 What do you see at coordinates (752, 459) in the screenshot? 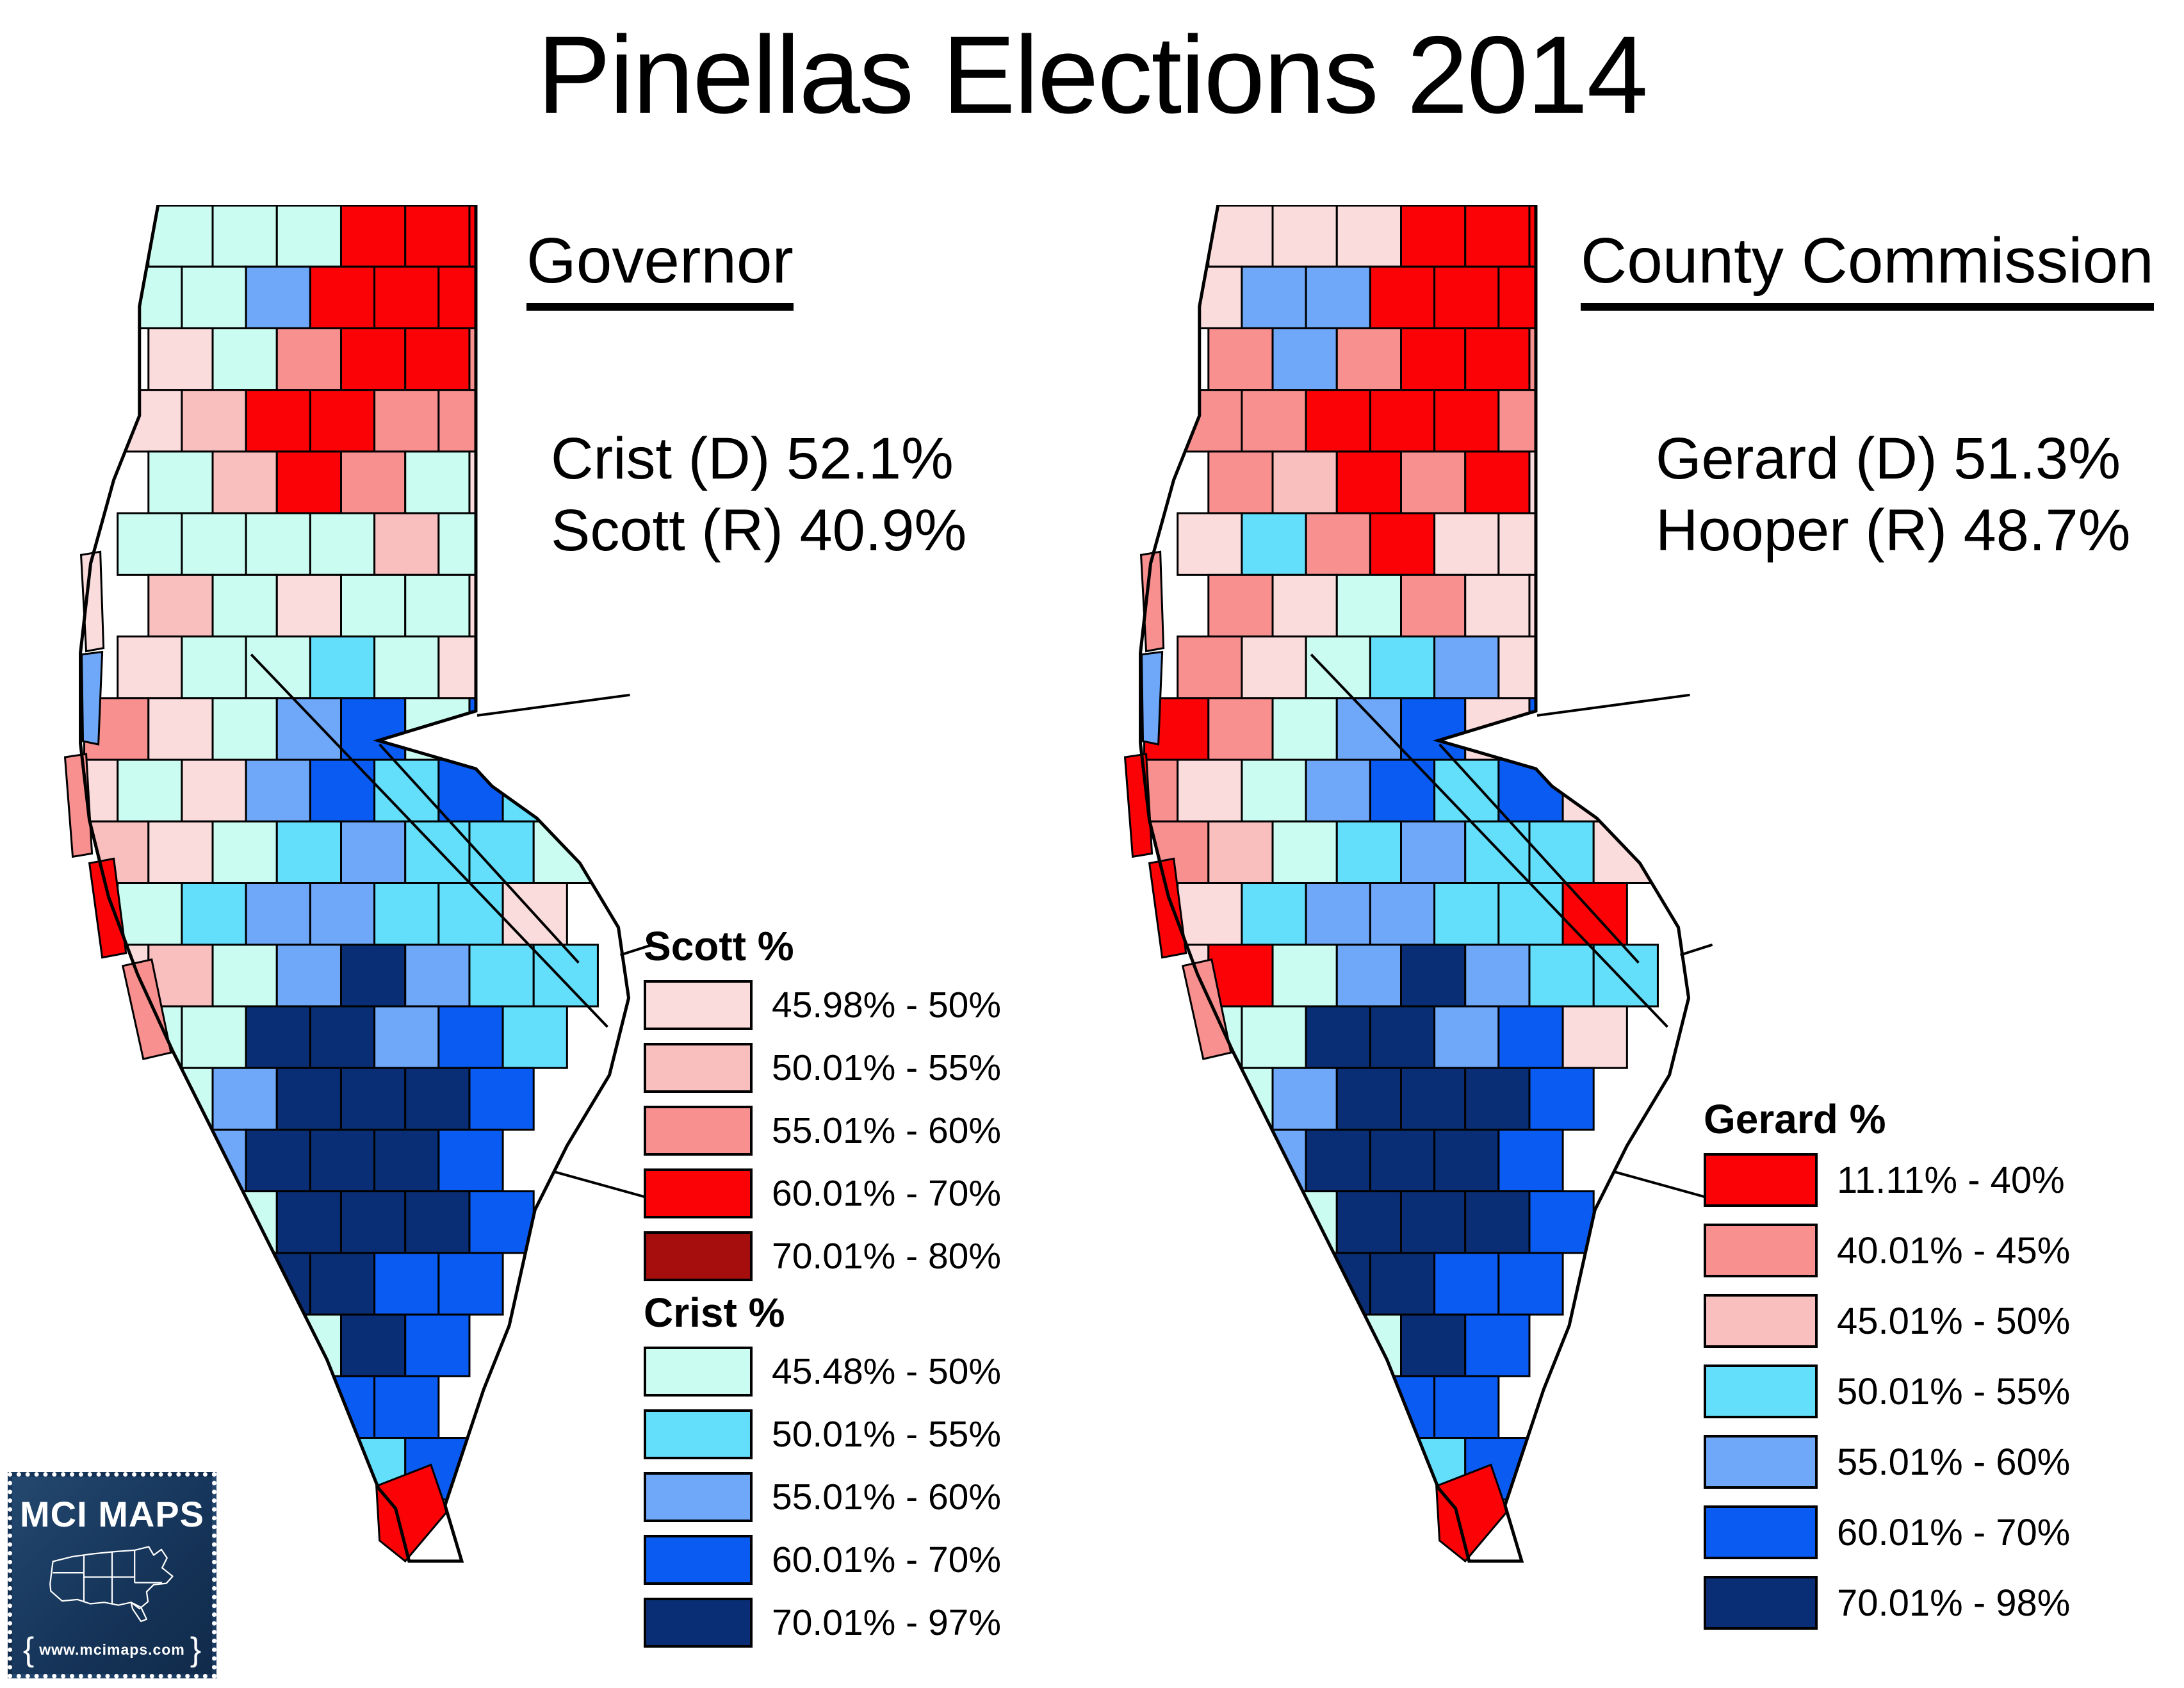
I see `governor-result-dem: Crist (D) 52.1%` at bounding box center [752, 459].